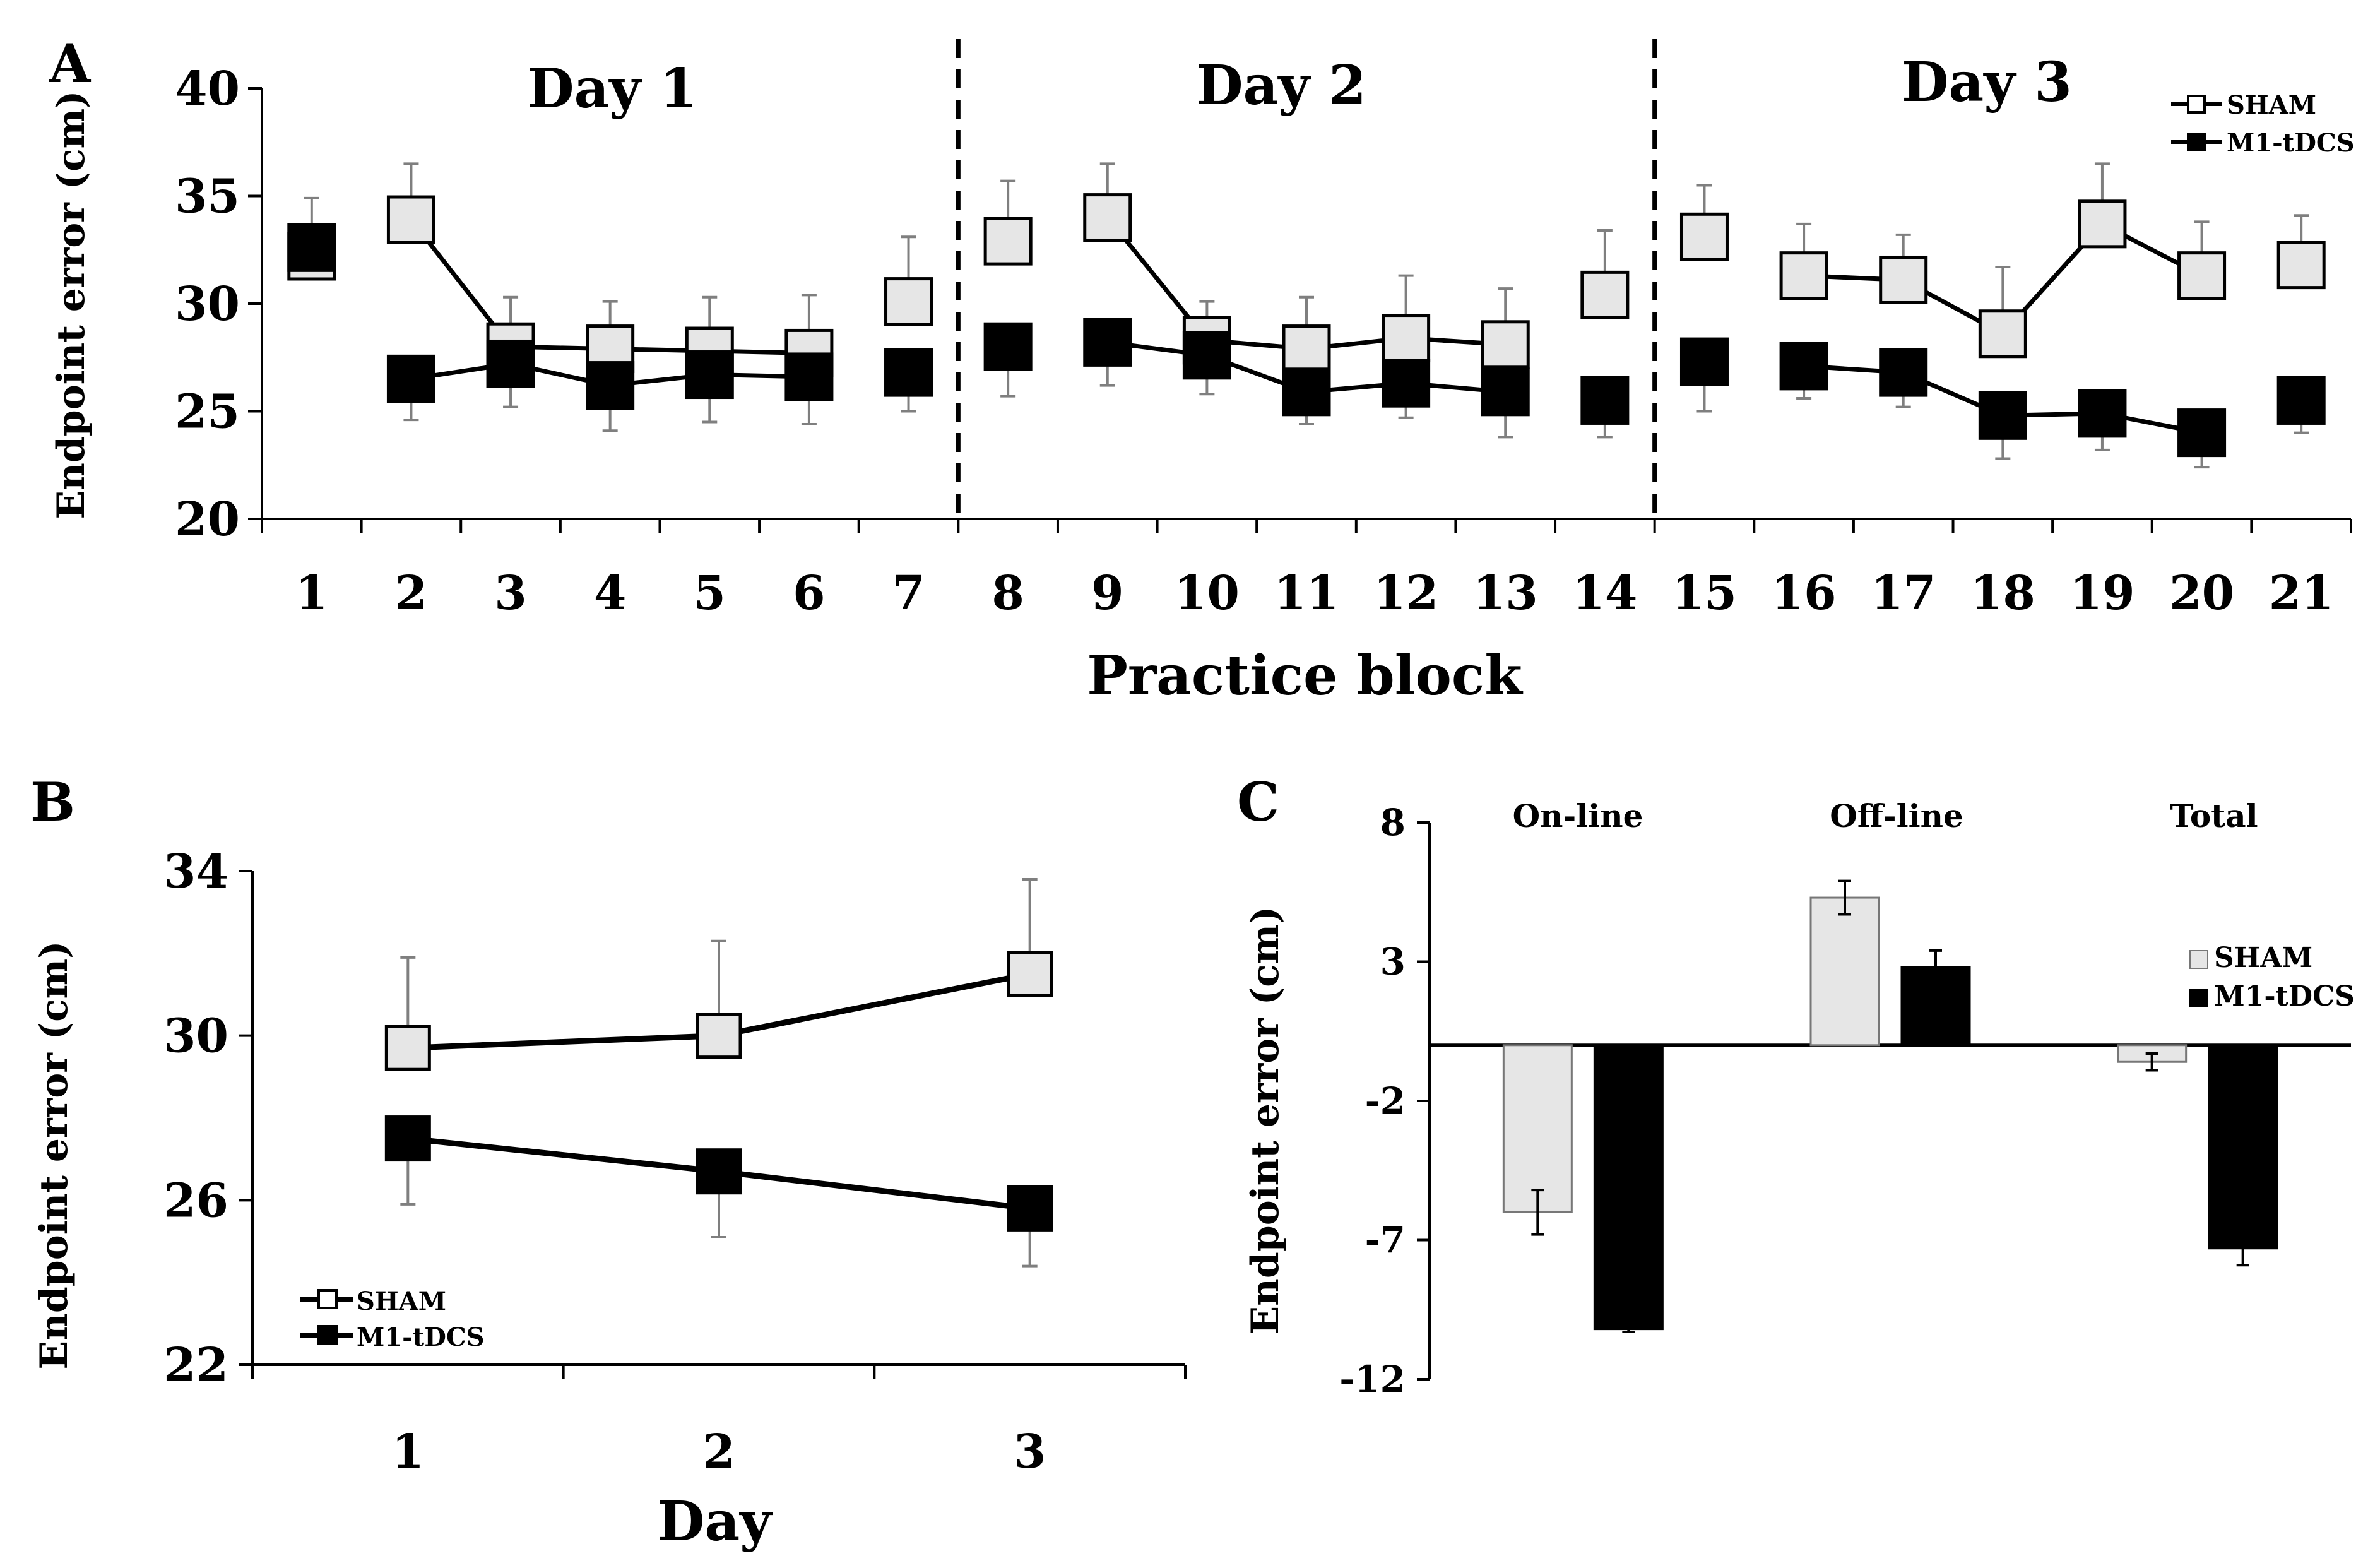 Image resolution: width=2380 pixels, height=1568 pixels. I want to click on panel-a-x-tick-label: 2, so click(412, 593).